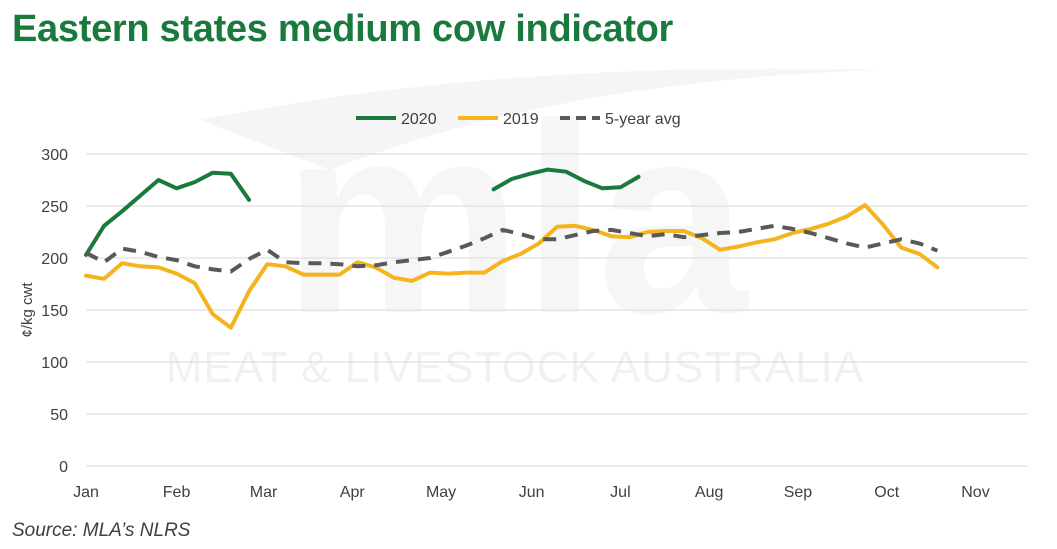  What do you see at coordinates (54, 259) in the screenshot?
I see `y-tick-label-200: 200` at bounding box center [54, 259].